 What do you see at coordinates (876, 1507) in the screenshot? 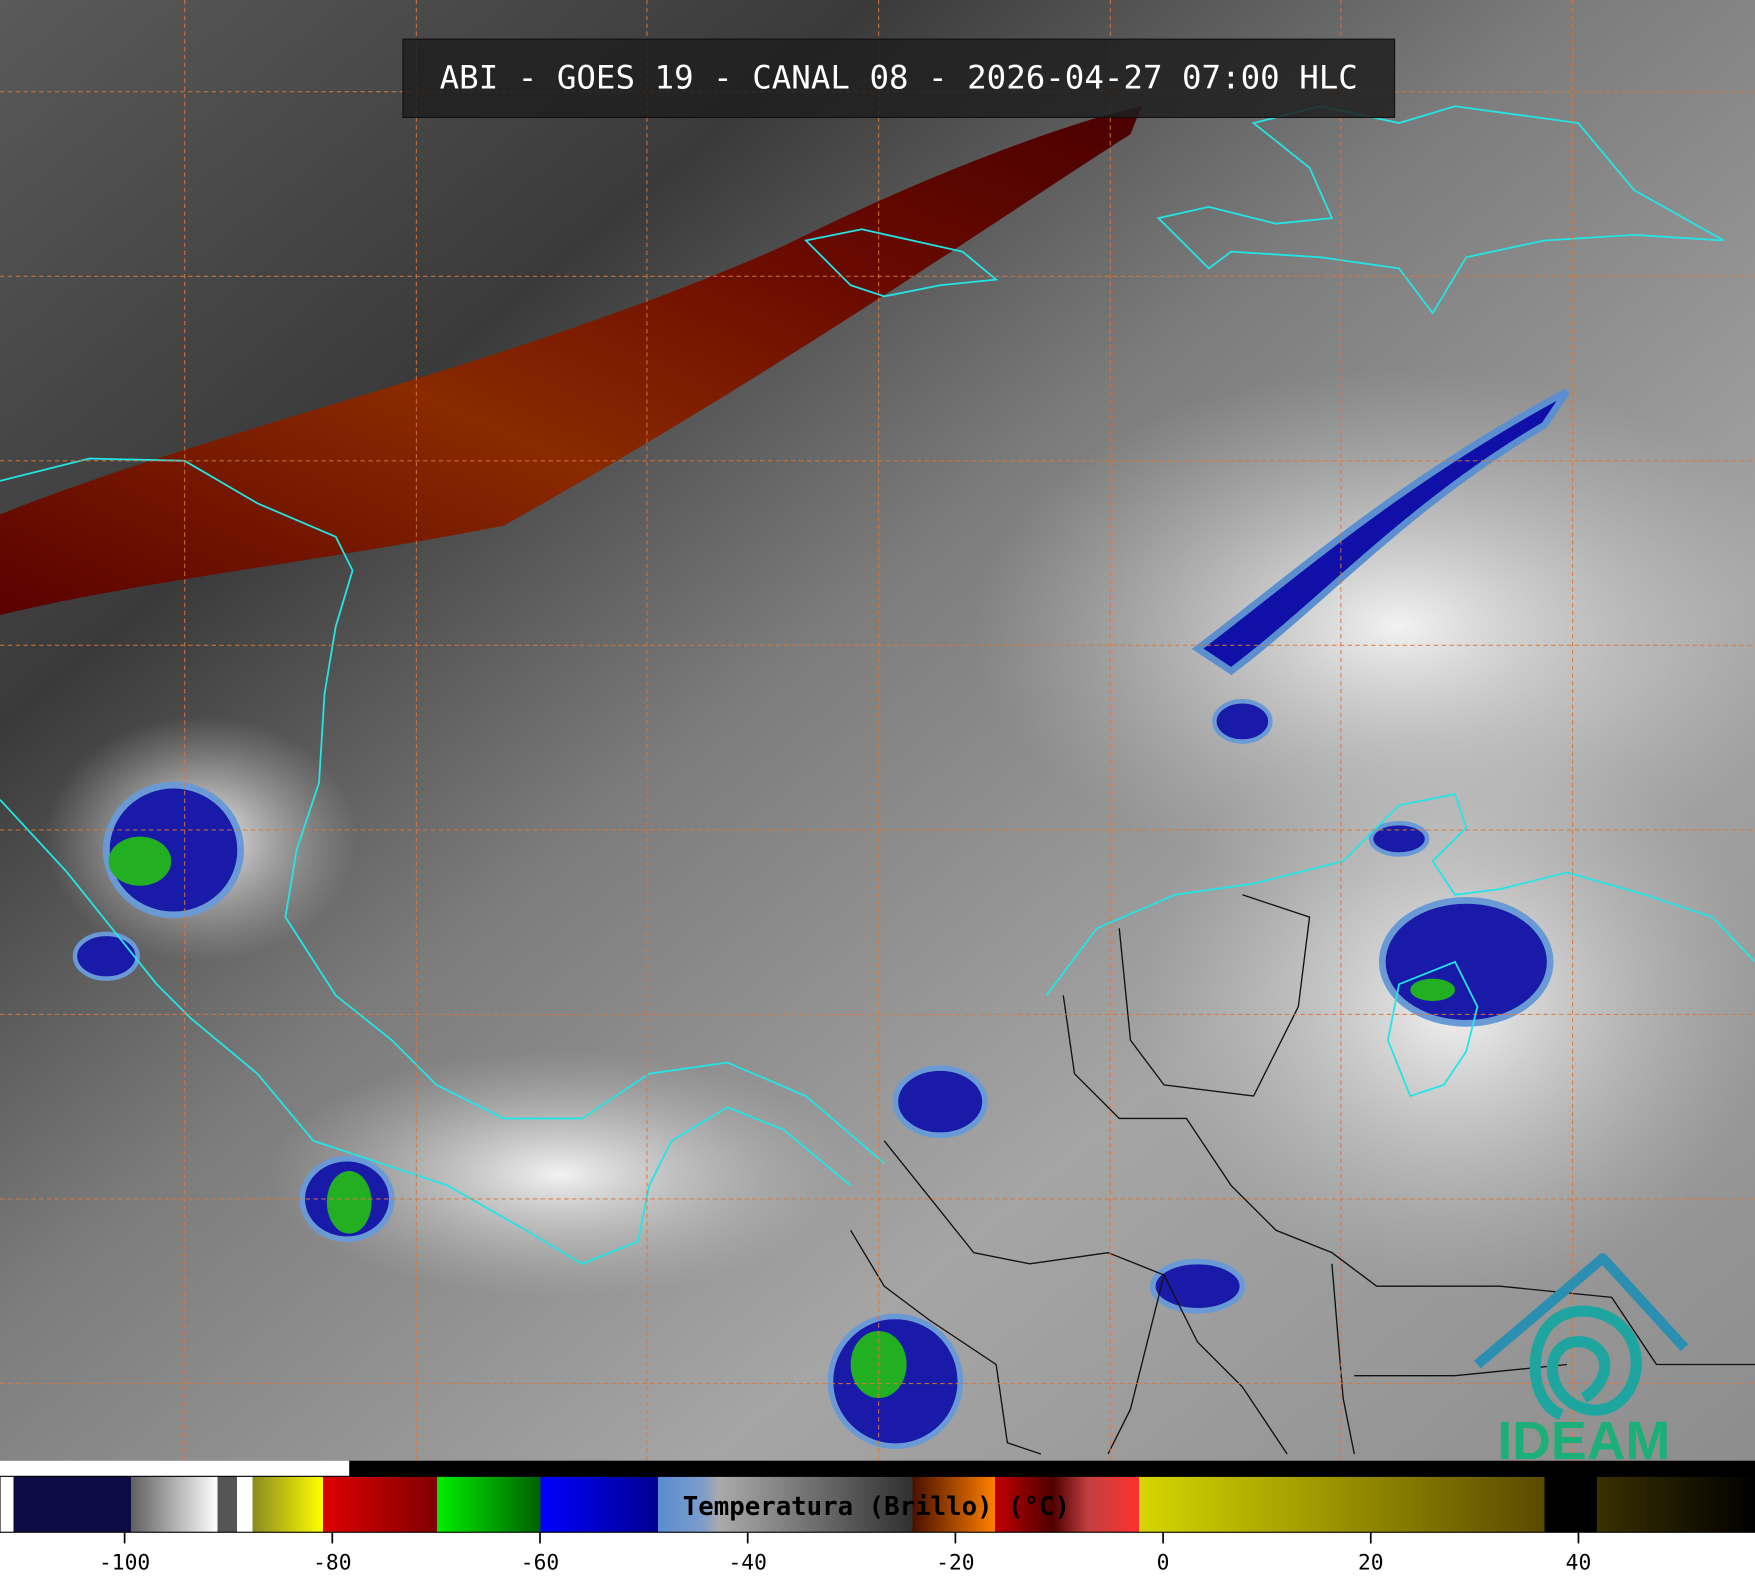
I see `colorbar-label: Temperatura (Brillo) (°C)` at bounding box center [876, 1507].